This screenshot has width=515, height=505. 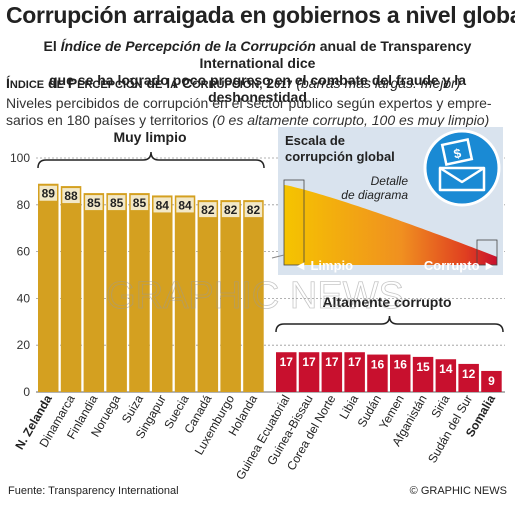 What do you see at coordinates (390, 224) in the screenshot?
I see `corruption-scale-gradient` at bounding box center [390, 224].